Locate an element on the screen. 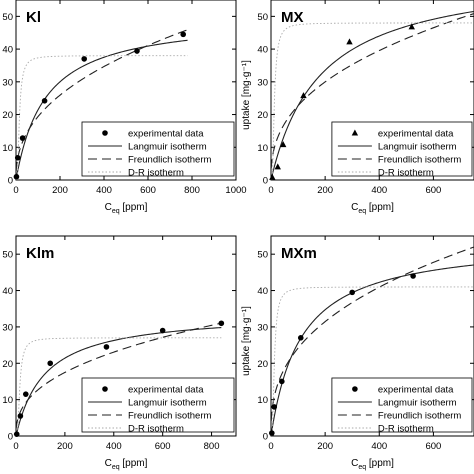  panel-label: MX is located at coordinates (292, 17).